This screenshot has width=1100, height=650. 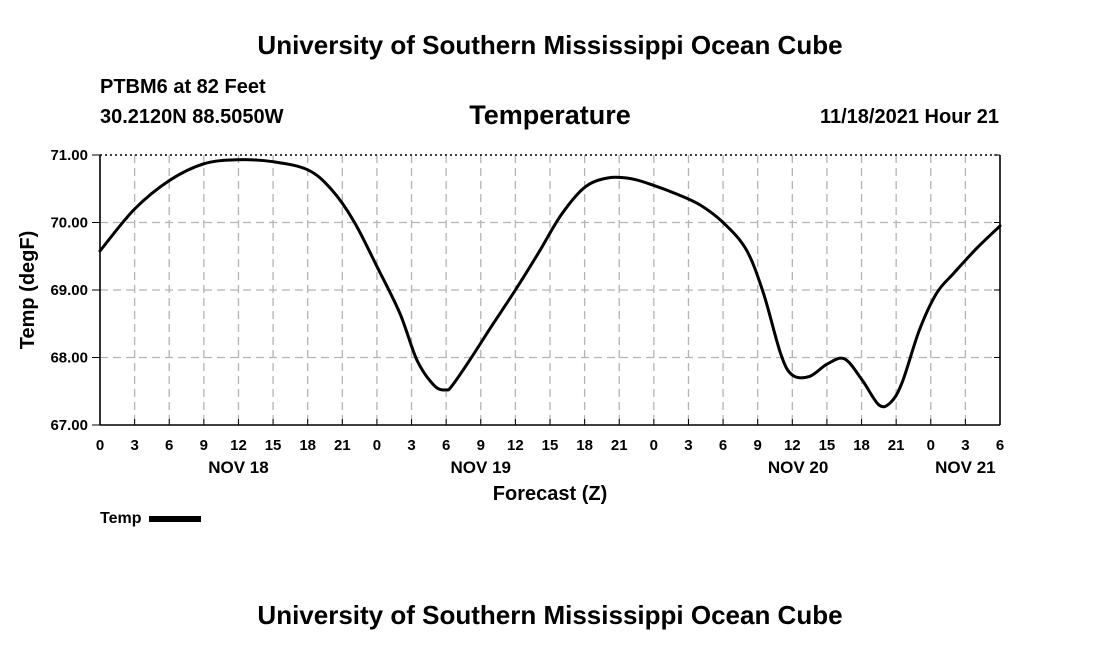 What do you see at coordinates (69, 358) in the screenshot?
I see `y-tick-label: 68.00` at bounding box center [69, 358].